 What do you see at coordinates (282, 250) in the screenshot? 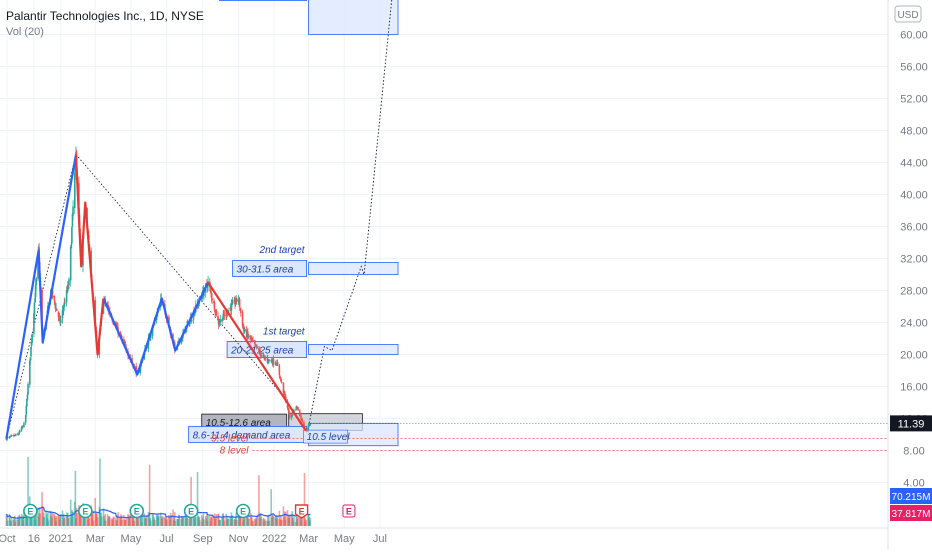
I see `target-label: 2nd target` at bounding box center [282, 250].